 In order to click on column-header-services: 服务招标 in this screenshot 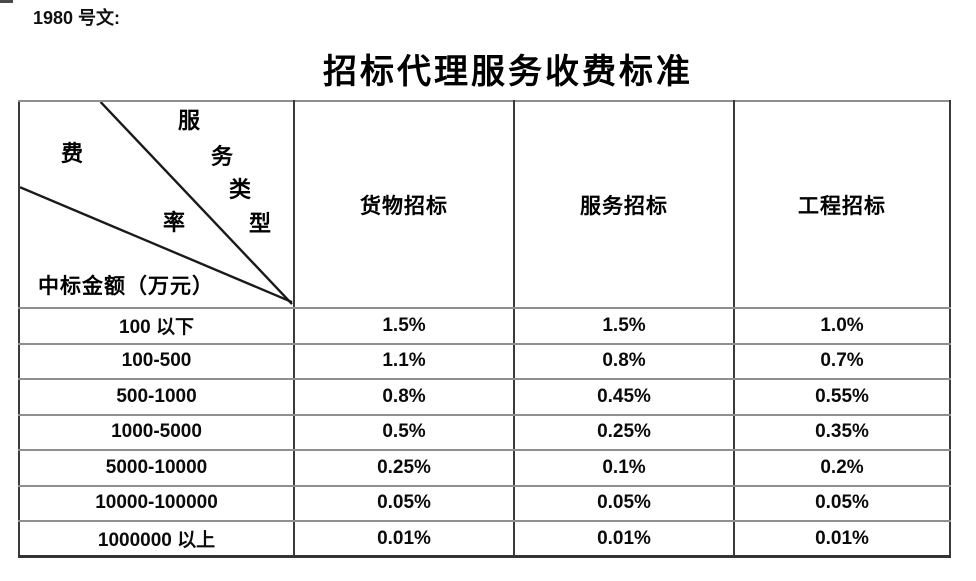, I will do `click(624, 204)`.